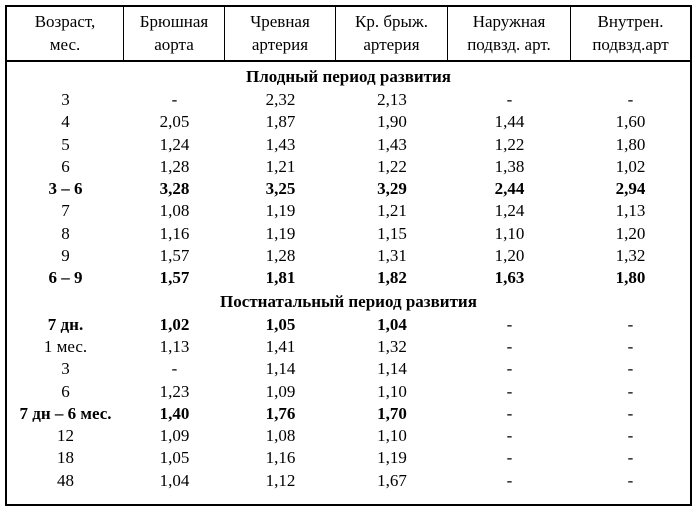 This screenshot has width=696, height=512. What do you see at coordinates (509, 33) in the screenshot?
I see `column-header-external-iliac-artery: Наружная подвзд. арт.` at bounding box center [509, 33].